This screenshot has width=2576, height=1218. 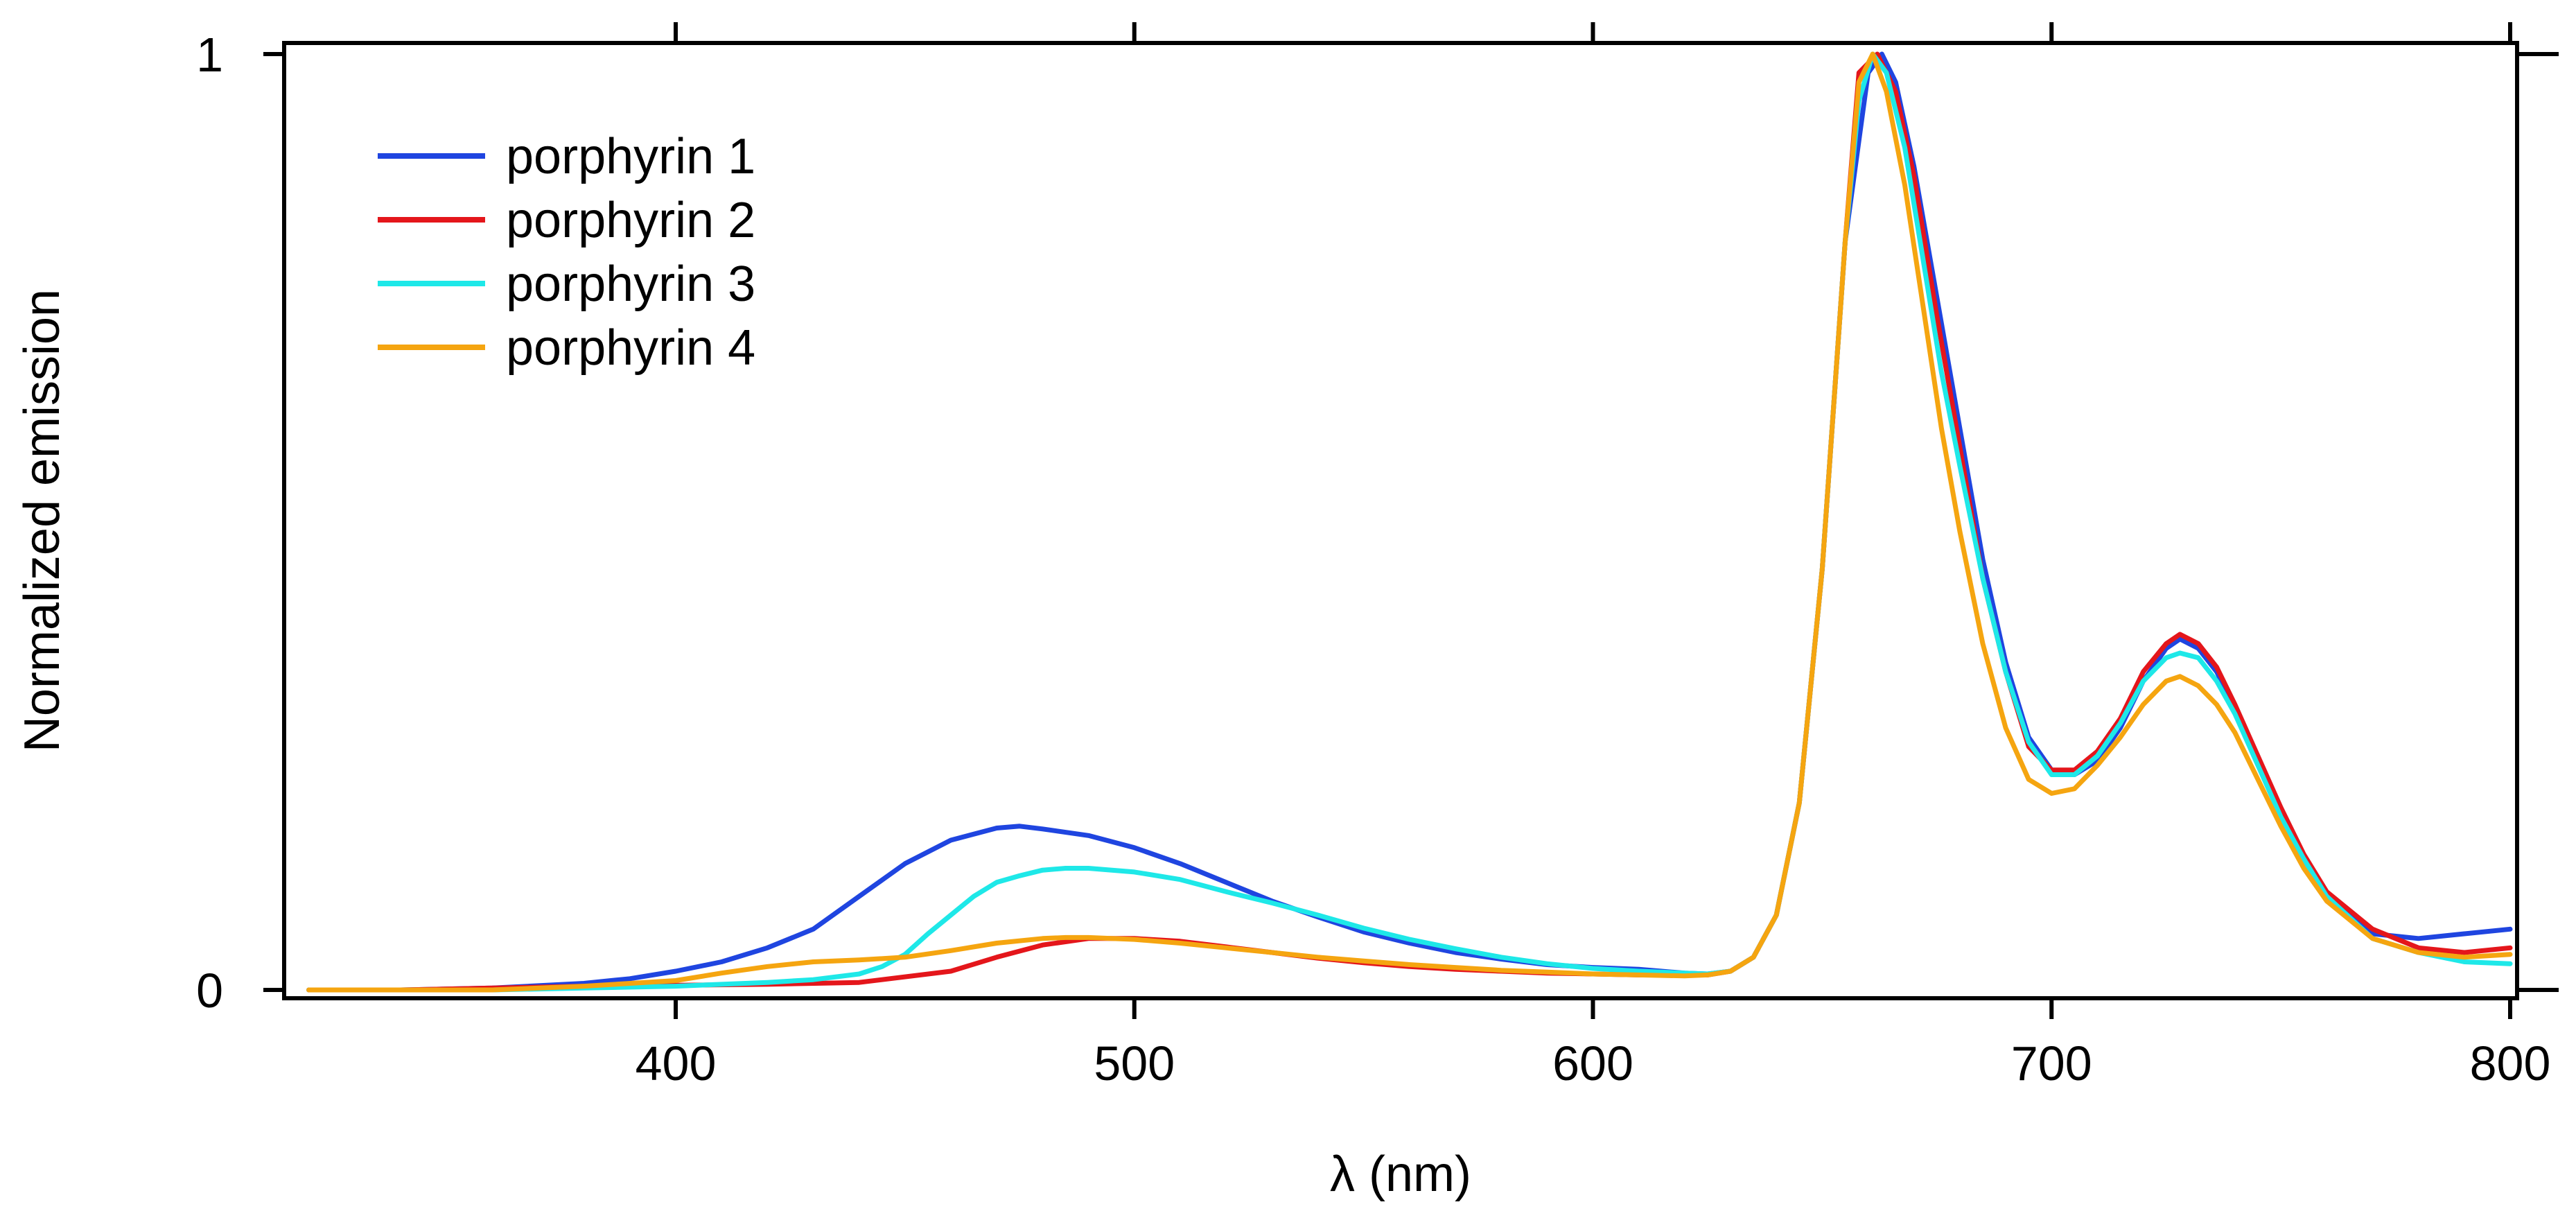 I want to click on legend-label-3: porphyrin 3, so click(x=630, y=284).